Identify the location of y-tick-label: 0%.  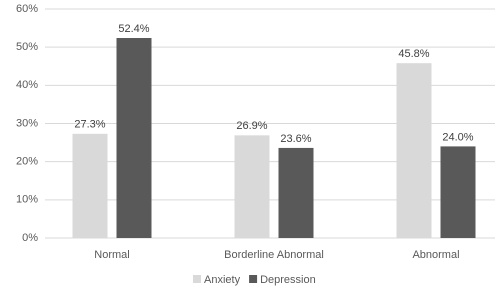
(30, 238).